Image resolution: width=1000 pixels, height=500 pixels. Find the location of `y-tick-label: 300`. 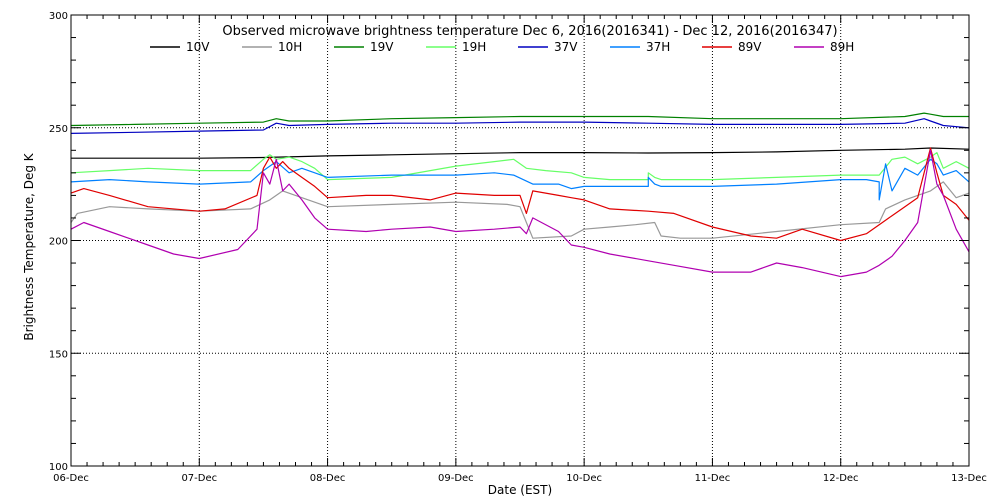

y-tick-label: 300 is located at coordinates (58, 16).